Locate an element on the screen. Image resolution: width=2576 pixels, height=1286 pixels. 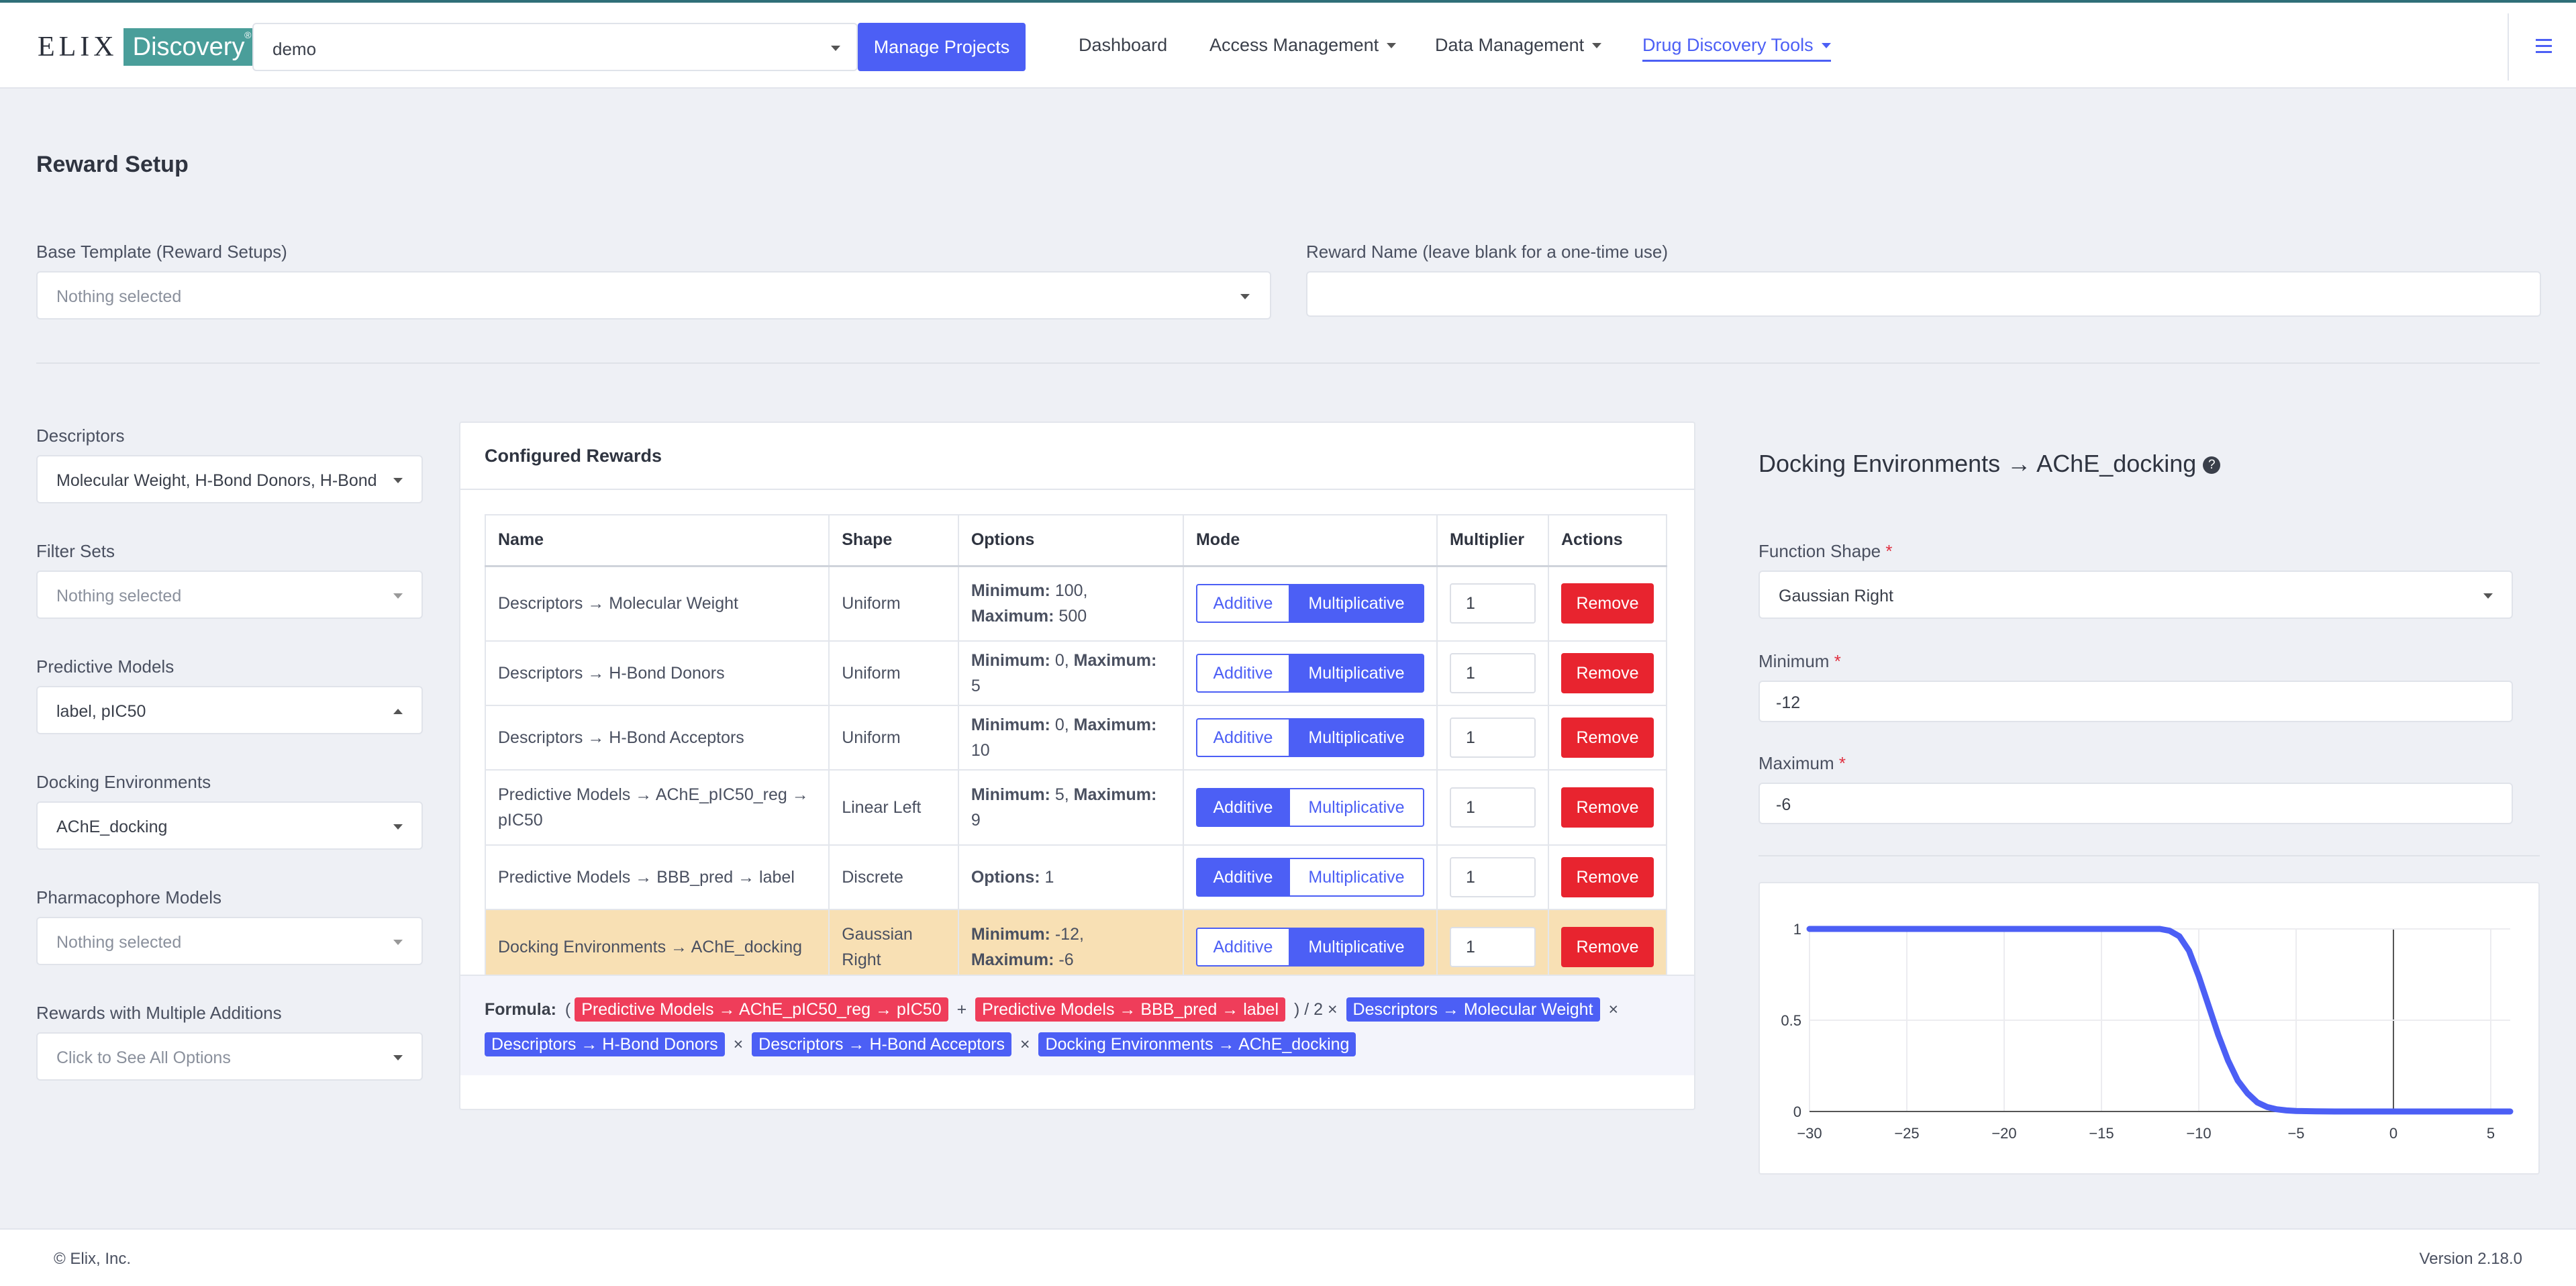
nav-access-management: Access Management is located at coordinates (1303, 45).